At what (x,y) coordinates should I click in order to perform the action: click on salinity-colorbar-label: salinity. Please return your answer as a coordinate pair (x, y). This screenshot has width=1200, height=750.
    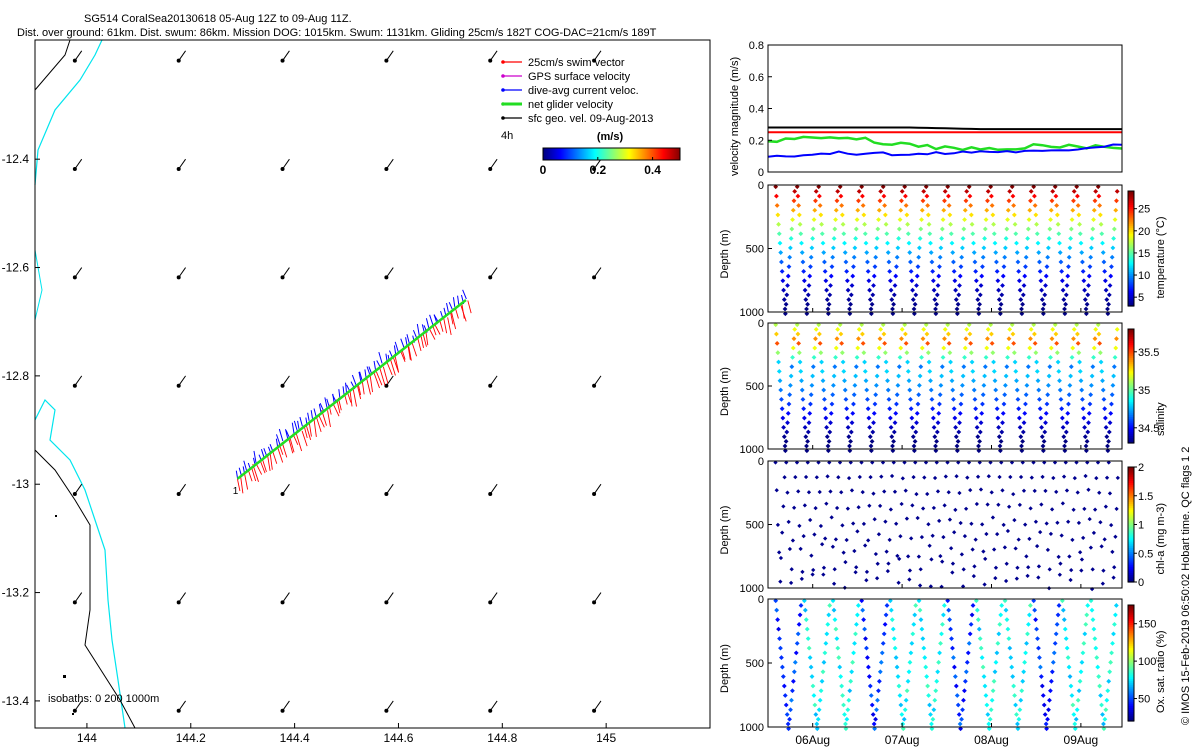
    Looking at the image, I should click on (1161, 419).